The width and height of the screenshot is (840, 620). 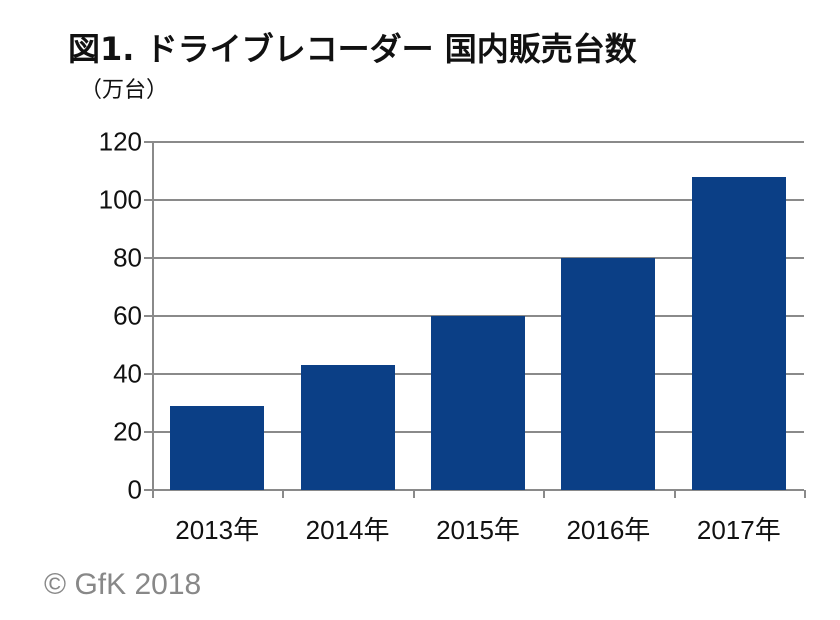 I want to click on y-tick-label: 20, so click(x=127, y=431).